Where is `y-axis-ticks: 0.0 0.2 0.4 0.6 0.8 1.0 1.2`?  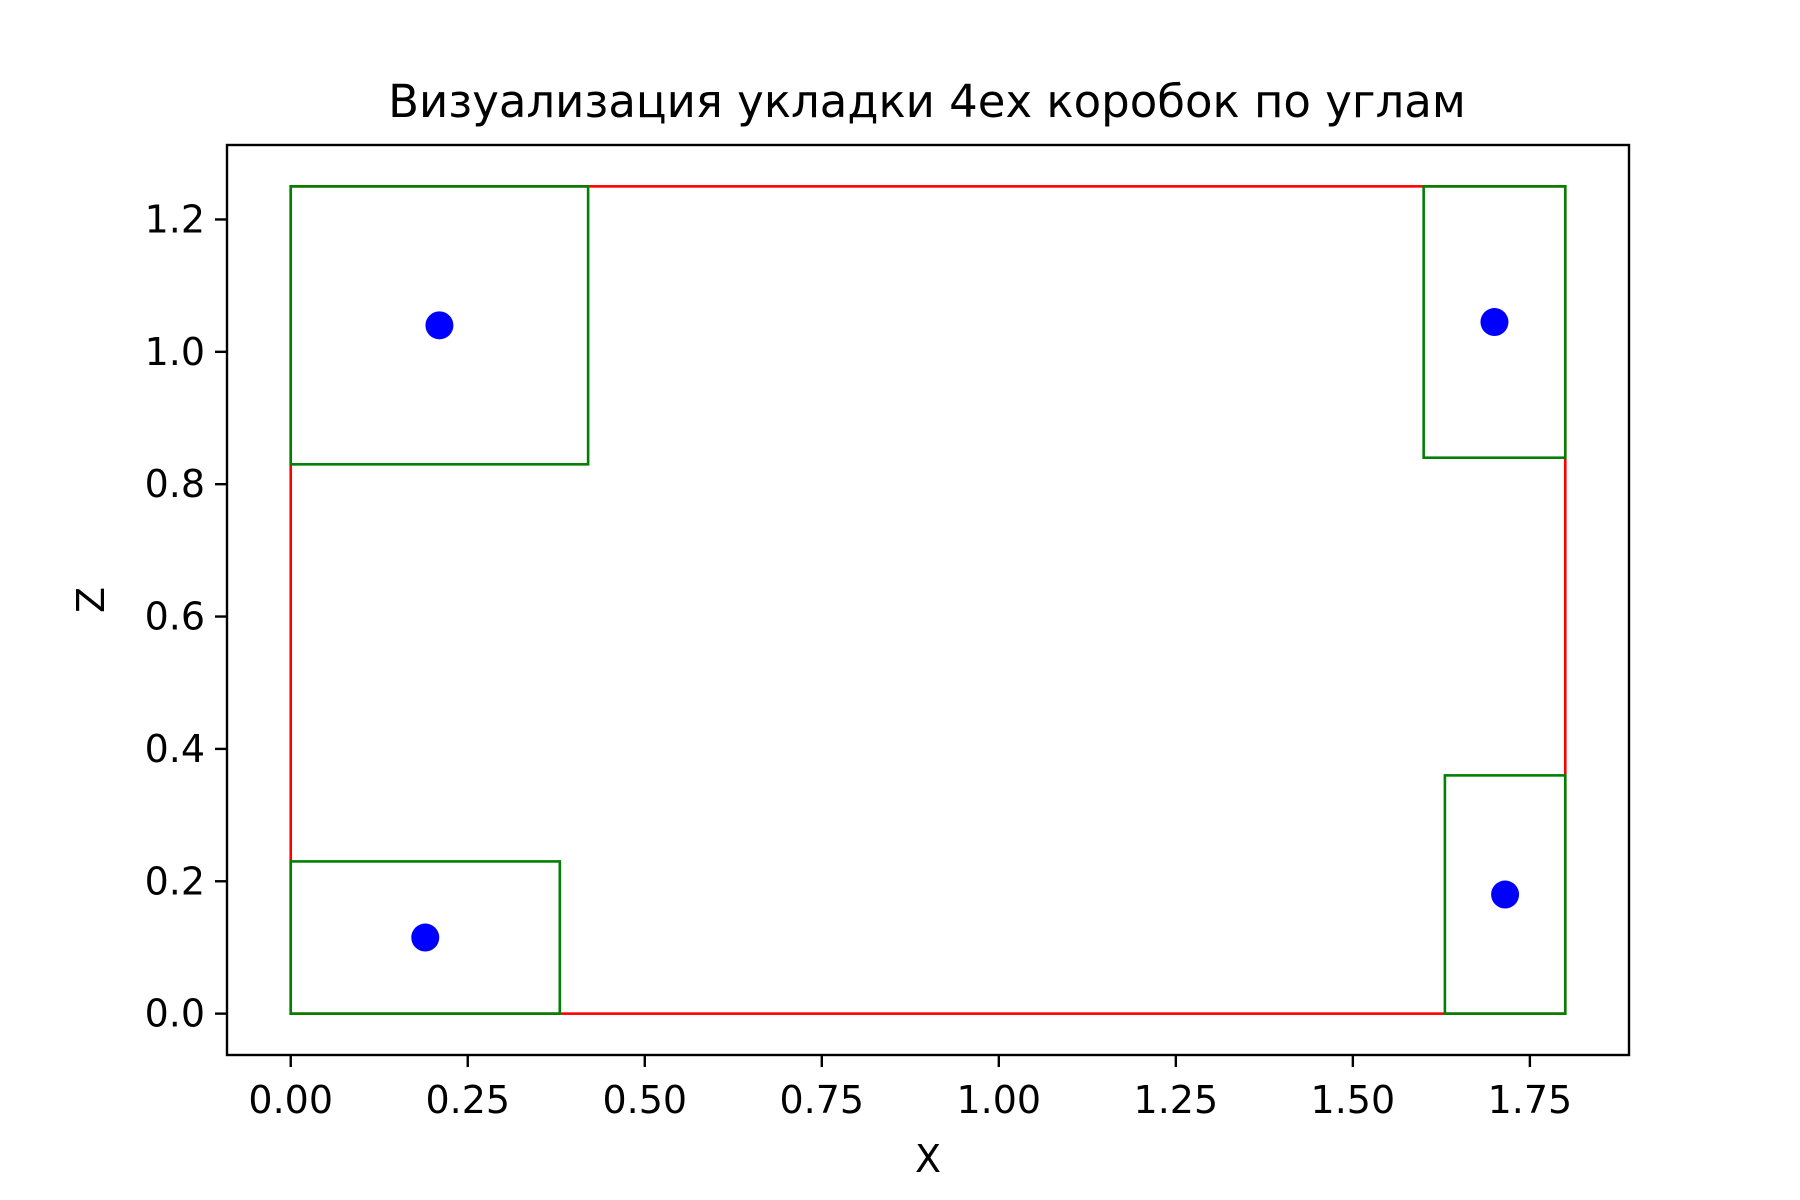 y-axis-ticks: 0.0 0.2 0.4 0.6 0.8 1.0 1.2 is located at coordinates (186, 616).